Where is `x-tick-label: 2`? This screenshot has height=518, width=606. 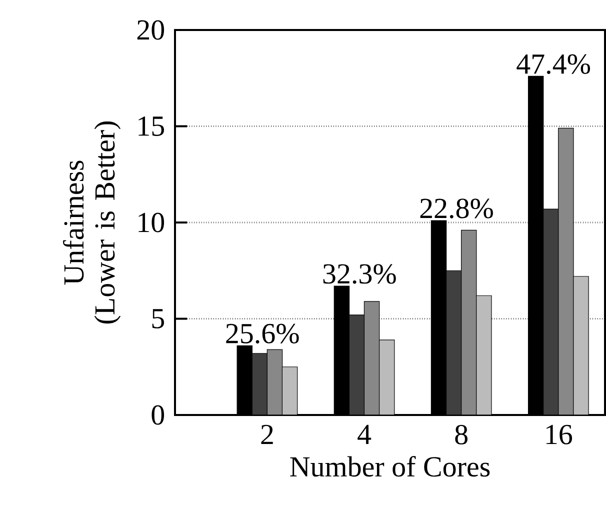 x-tick-label: 2 is located at coordinates (267, 434).